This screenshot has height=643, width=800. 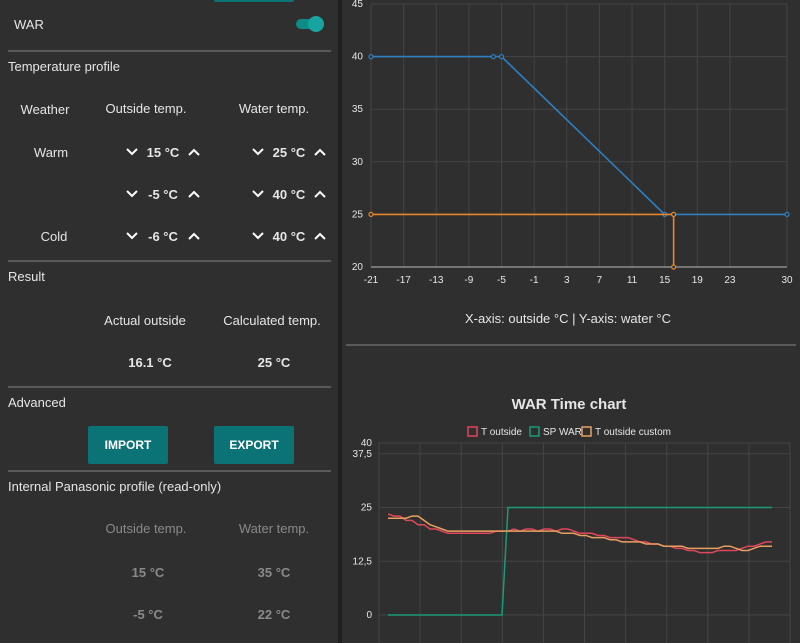 I want to click on row-label-warm: Warm, so click(x=51, y=152).